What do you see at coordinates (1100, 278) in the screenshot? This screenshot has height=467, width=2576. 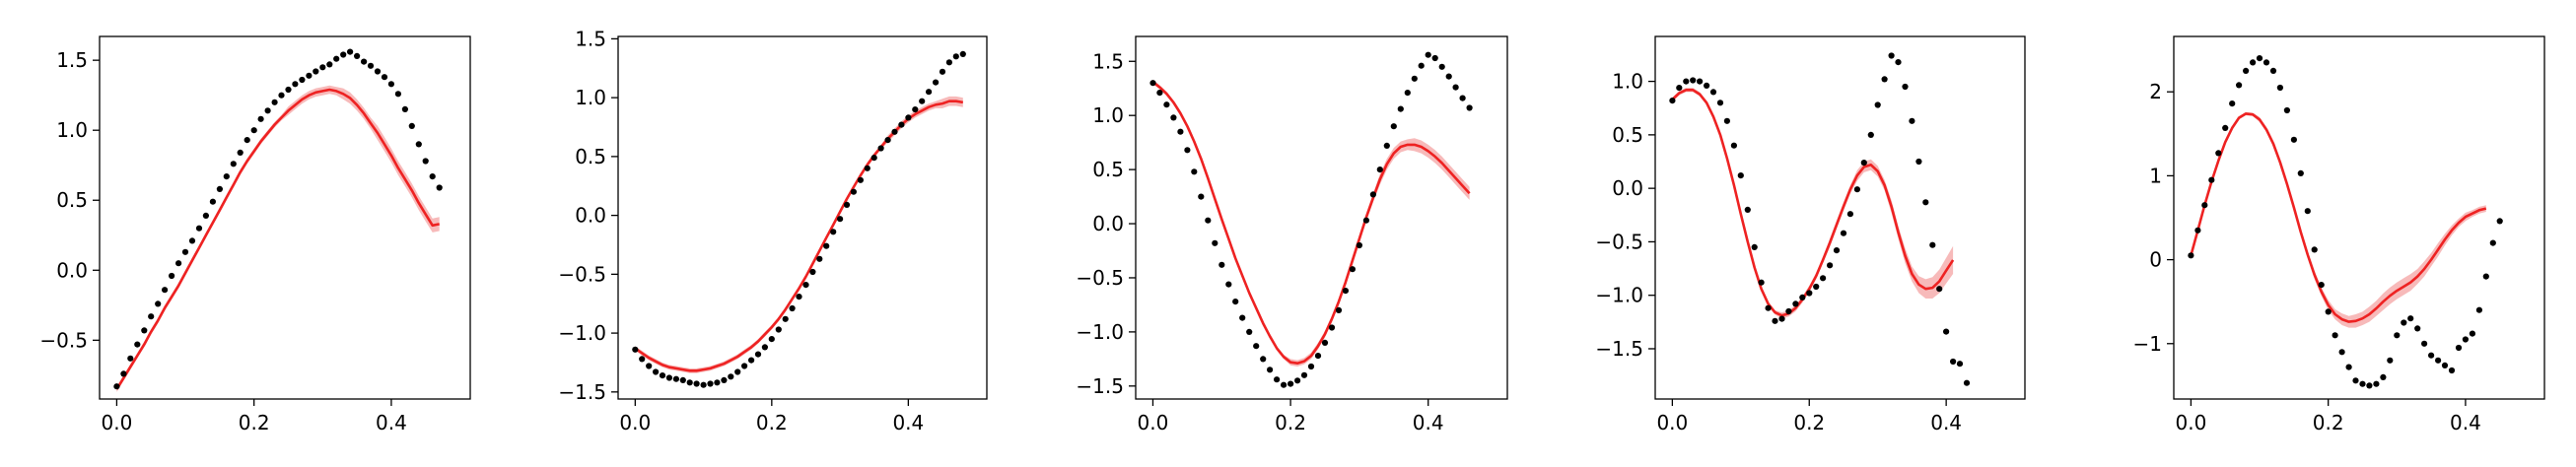 I see `y-tick-label: −0.5` at bounding box center [1100, 278].